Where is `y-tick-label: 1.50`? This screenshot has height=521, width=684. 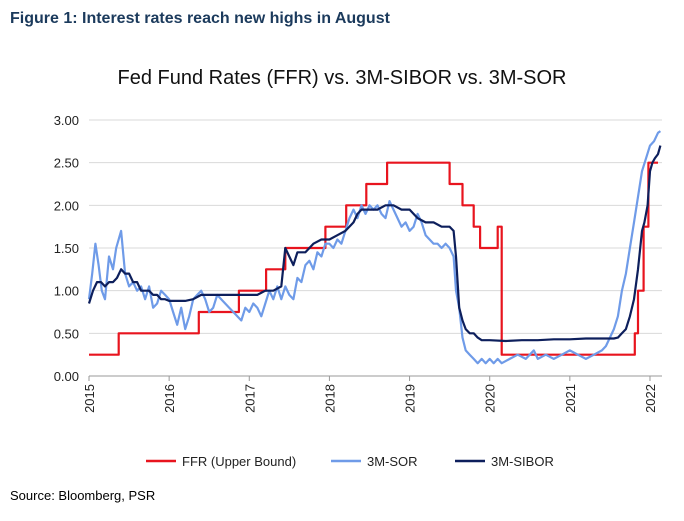
y-tick-label: 1.50 is located at coordinates (66, 248).